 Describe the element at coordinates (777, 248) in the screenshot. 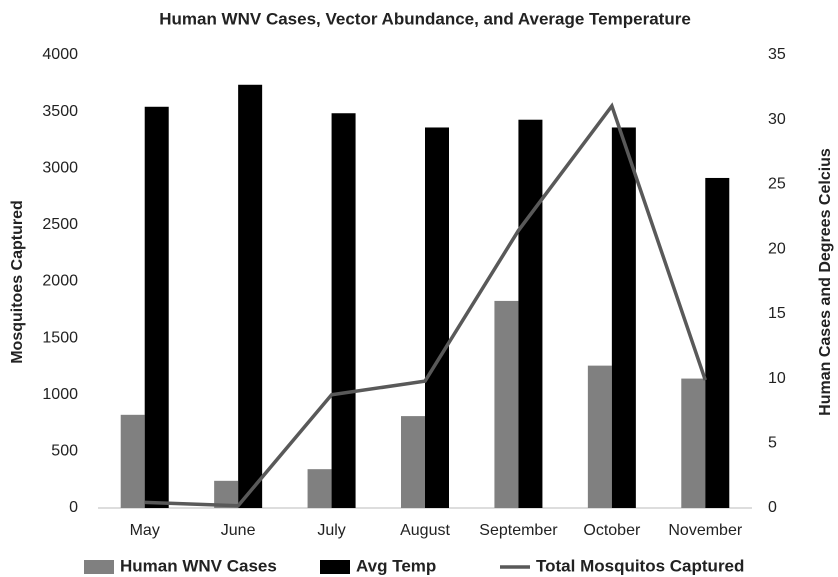

I see `y2-tick-label: 20` at that location.